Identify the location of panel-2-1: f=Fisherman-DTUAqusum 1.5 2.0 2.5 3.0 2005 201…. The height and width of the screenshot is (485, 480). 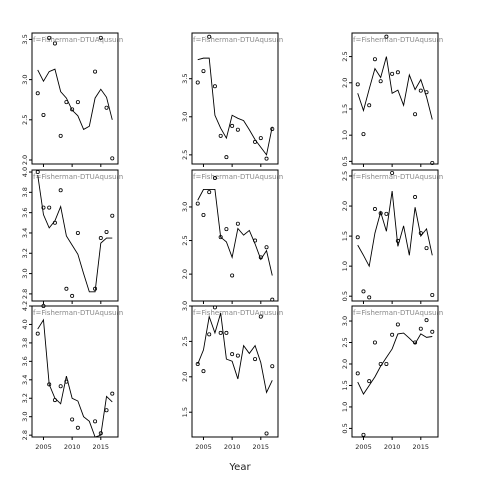
(232, 376).